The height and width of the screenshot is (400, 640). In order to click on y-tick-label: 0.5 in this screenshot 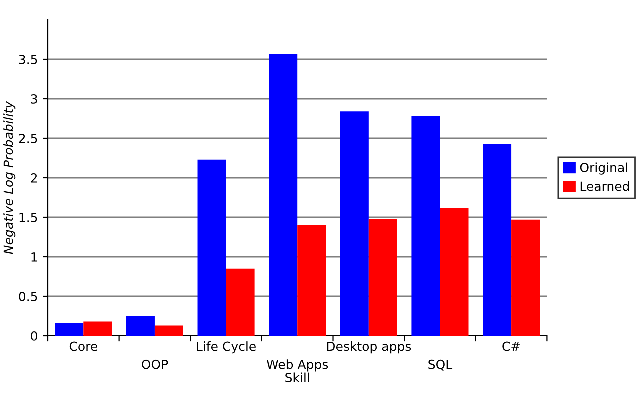, I will do `click(28, 297)`.